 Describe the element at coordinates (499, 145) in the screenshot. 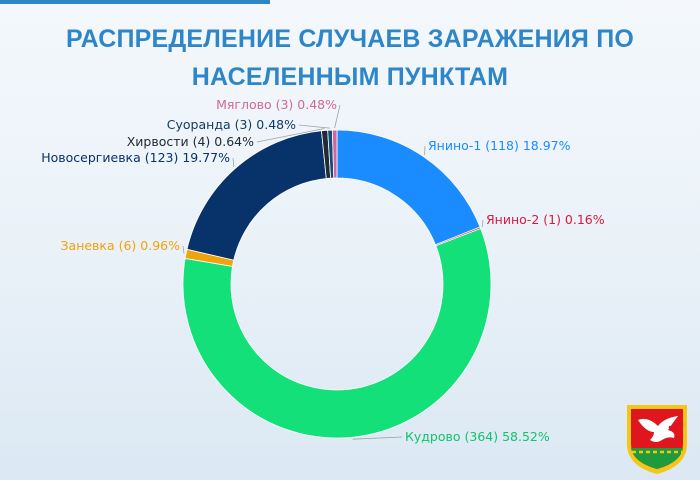

I see `slice-label-1: Янино-1 (118) 18.97%` at that location.